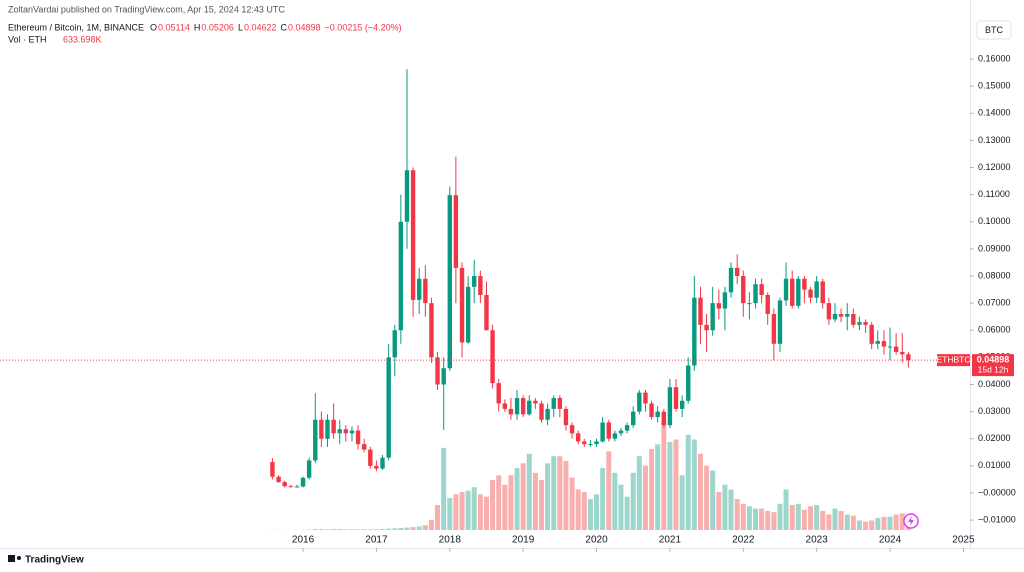  I want to click on logo-dot, so click(19, 558).